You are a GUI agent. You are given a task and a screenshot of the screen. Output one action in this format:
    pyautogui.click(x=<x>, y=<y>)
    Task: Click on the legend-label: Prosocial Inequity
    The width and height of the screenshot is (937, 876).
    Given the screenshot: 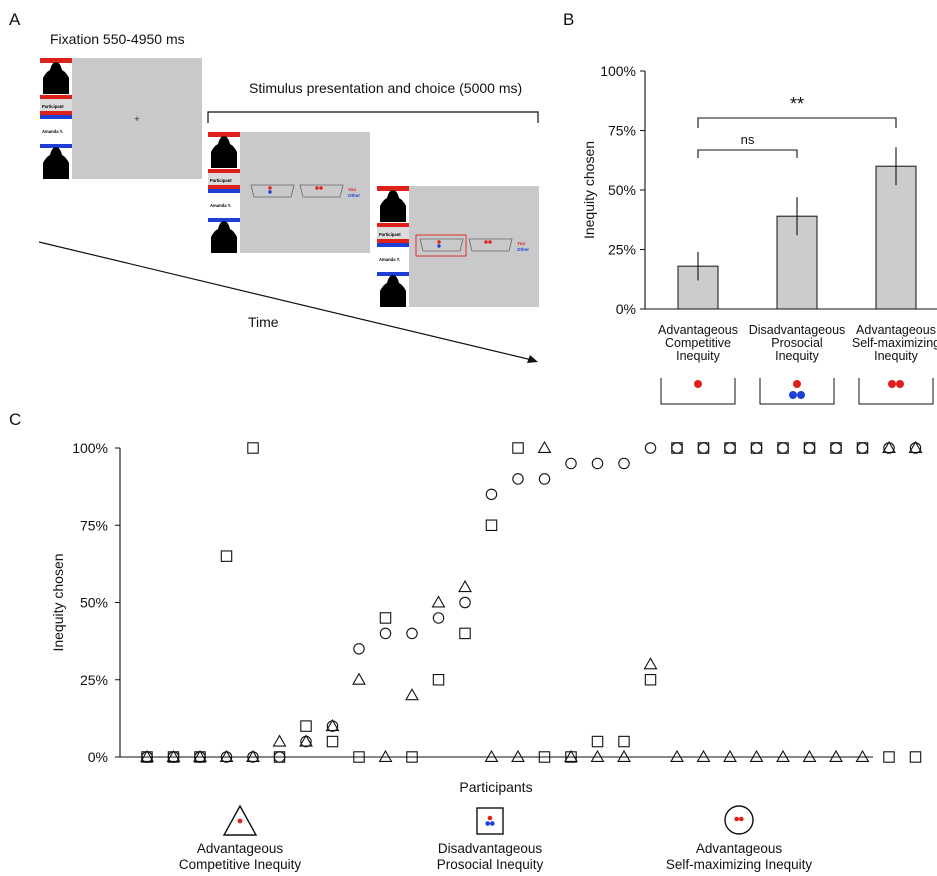 What is the action you would take?
    pyautogui.click(x=490, y=864)
    